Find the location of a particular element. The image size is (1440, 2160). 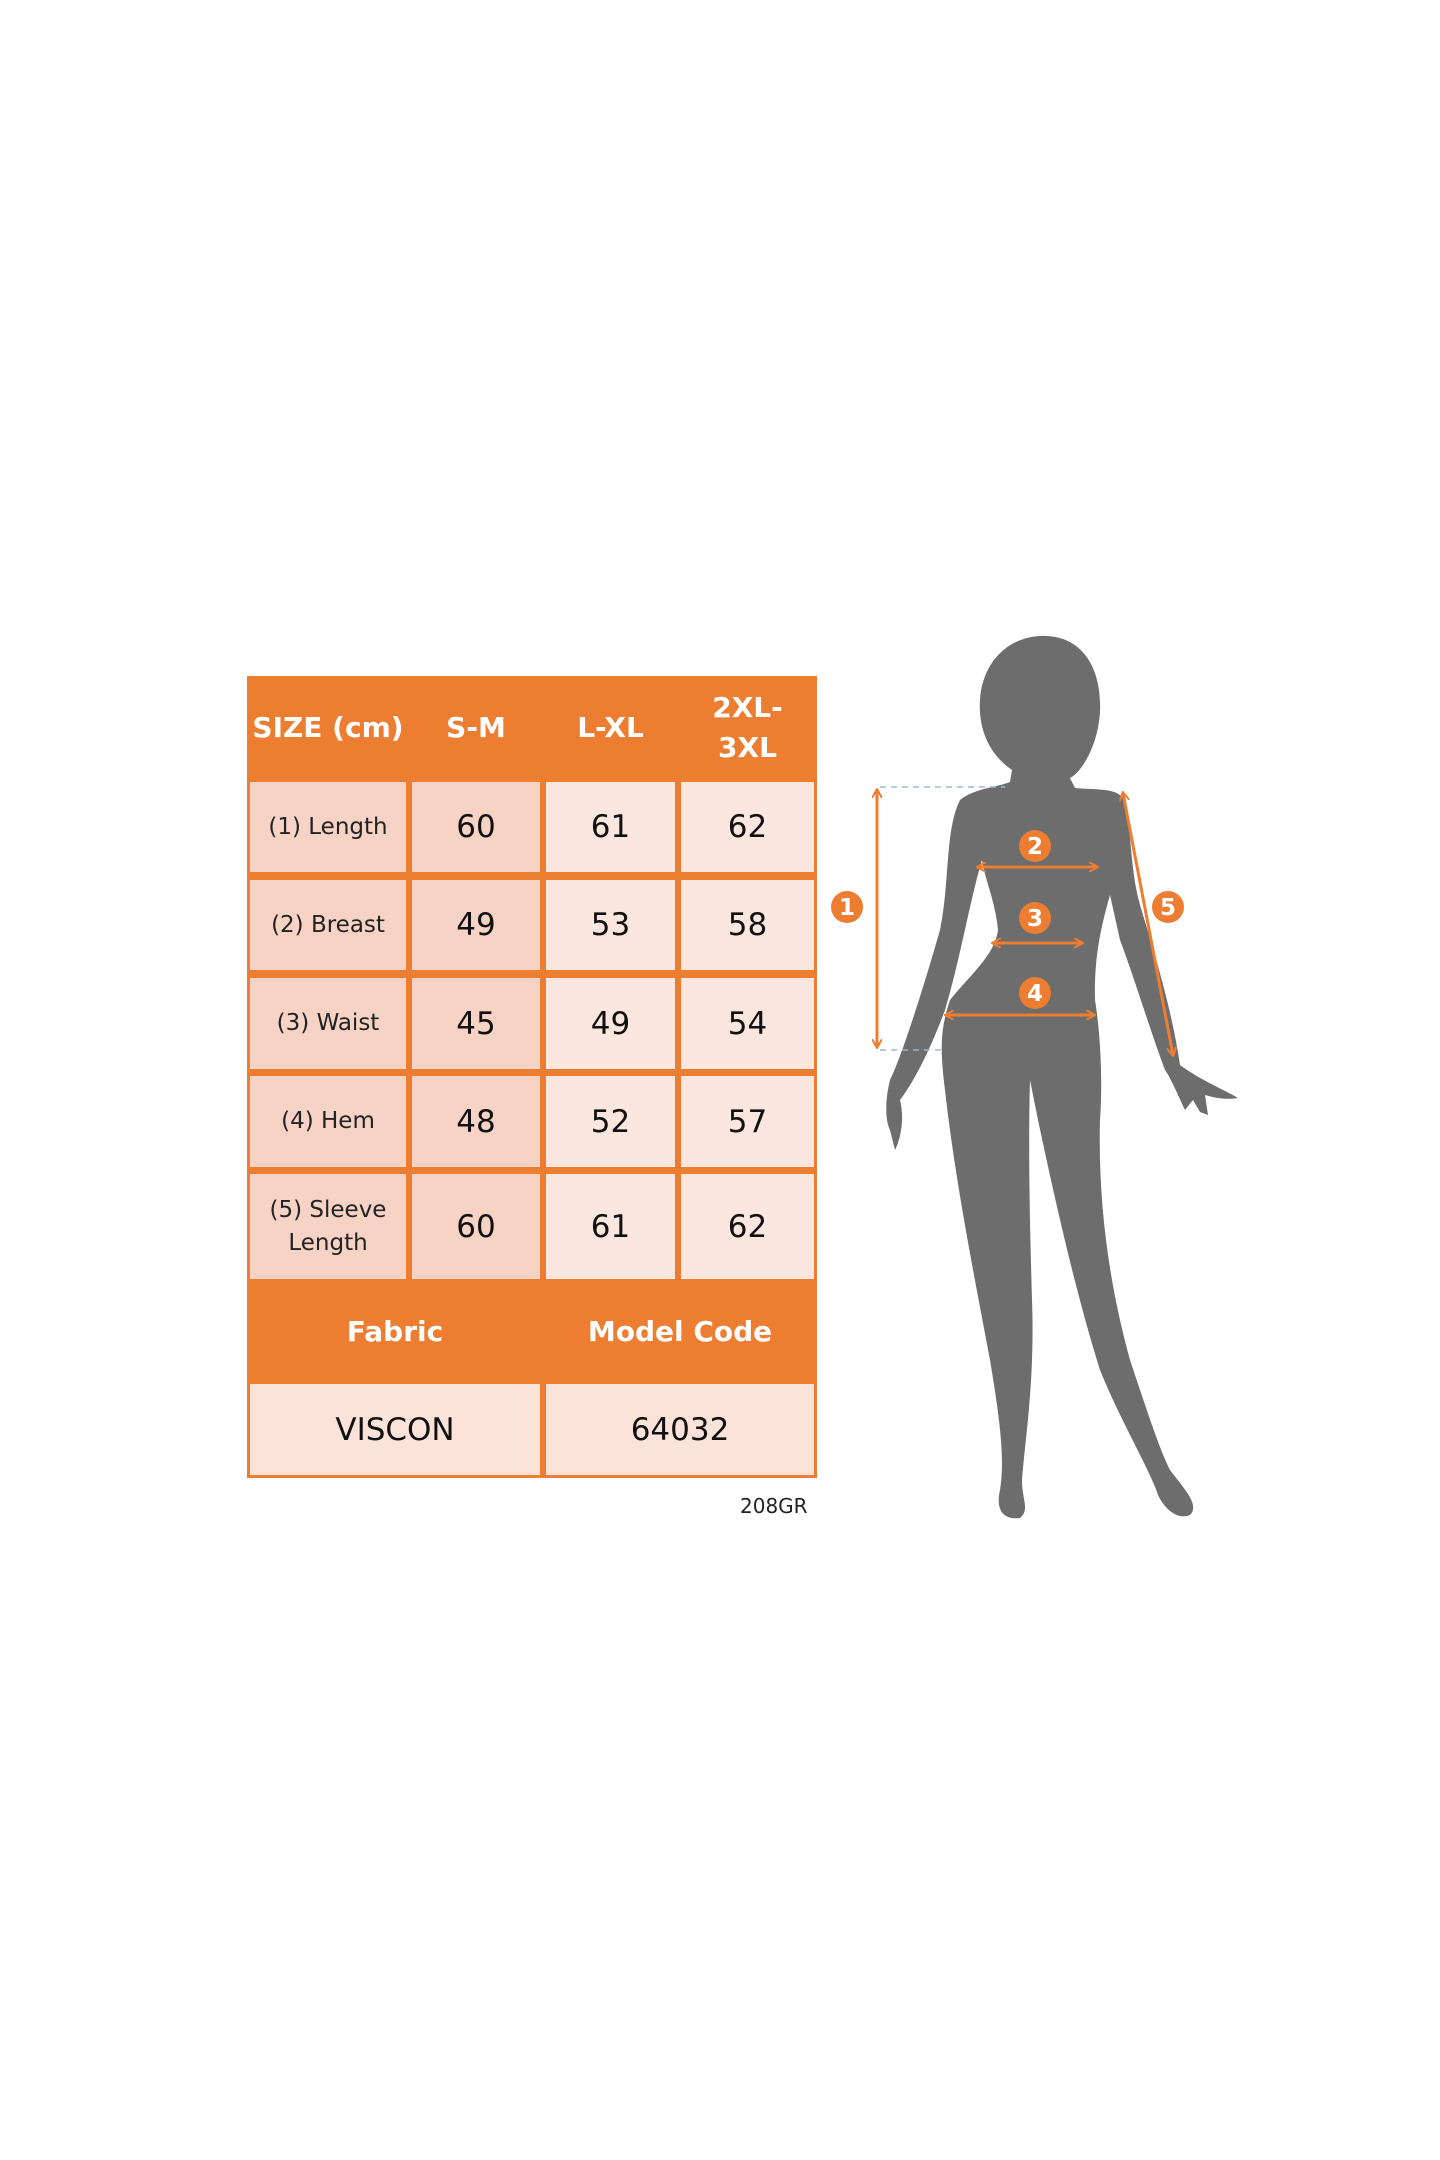

product-code: 208GR is located at coordinates (774, 1506).